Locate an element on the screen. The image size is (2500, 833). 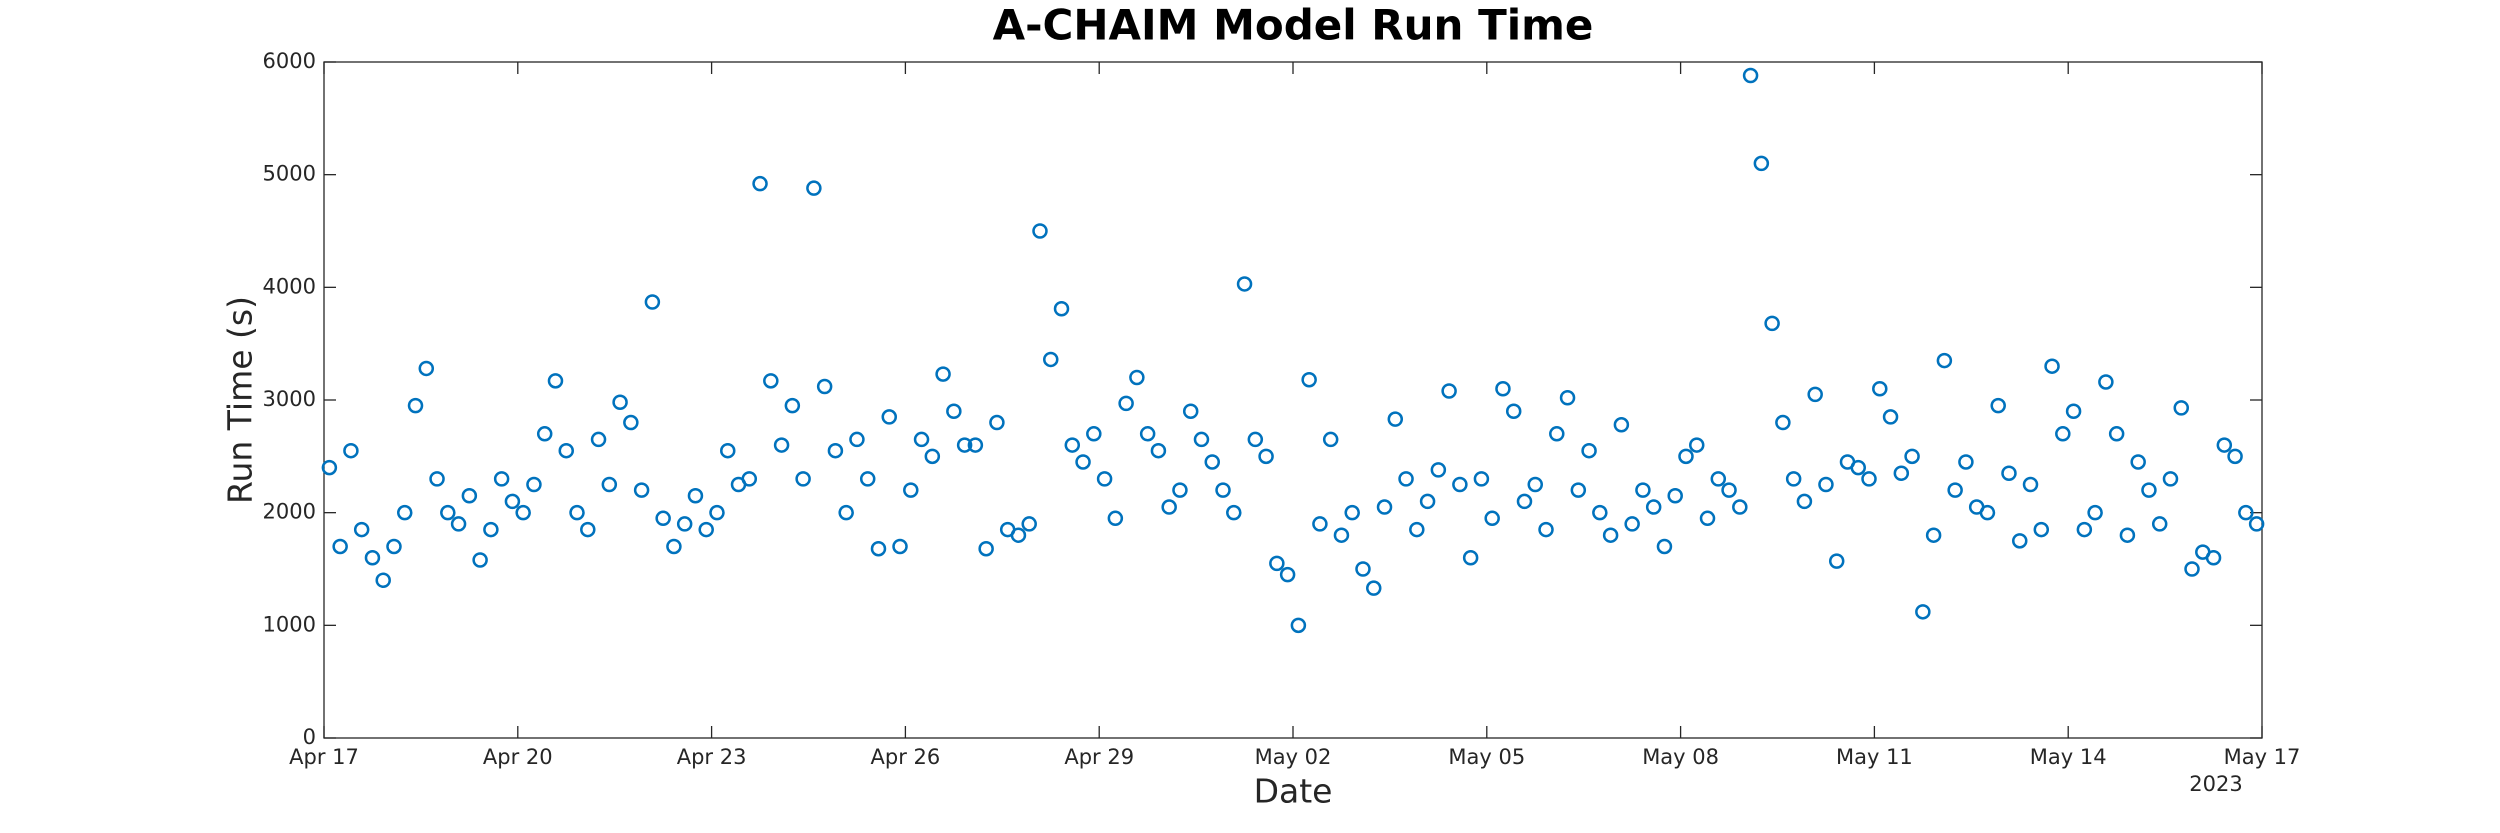
x-tick-label: May 08 is located at coordinates (1680, 757).